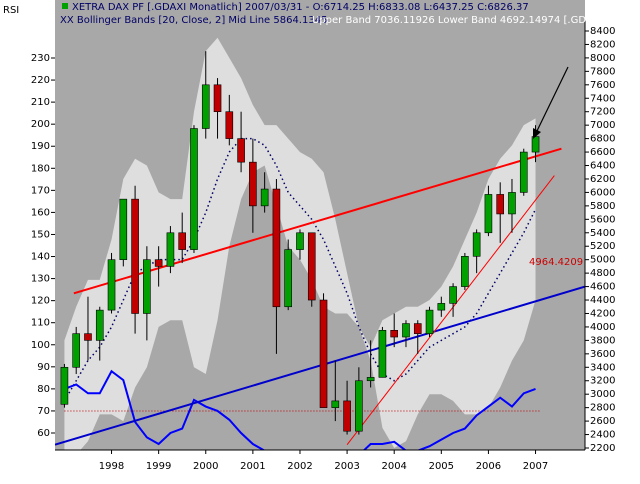 Image resolution: width=640 pixels, height=484 pixels. Describe the element at coordinates (602, 421) in the screenshot. I see `y-tick-label: 2600` at that location.